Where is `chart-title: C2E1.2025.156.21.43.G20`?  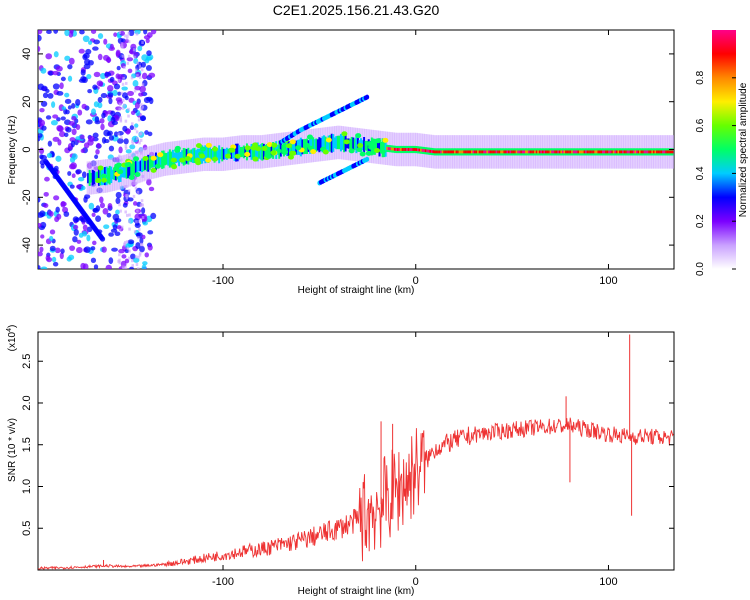
chart-title: C2E1.2025.156.21.43.G20 is located at coordinates (356, 10).